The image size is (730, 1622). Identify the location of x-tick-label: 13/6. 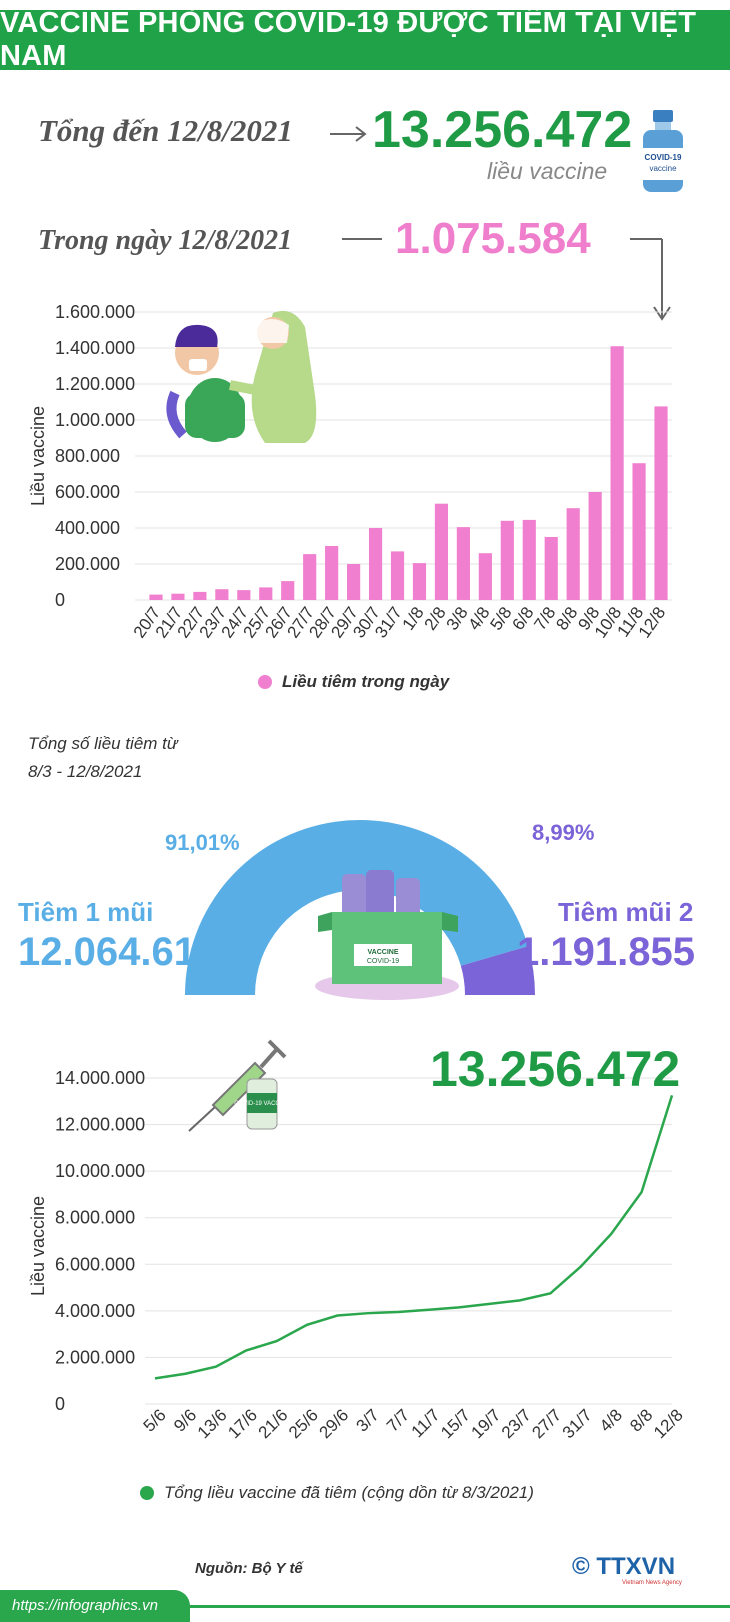
(212, 1423).